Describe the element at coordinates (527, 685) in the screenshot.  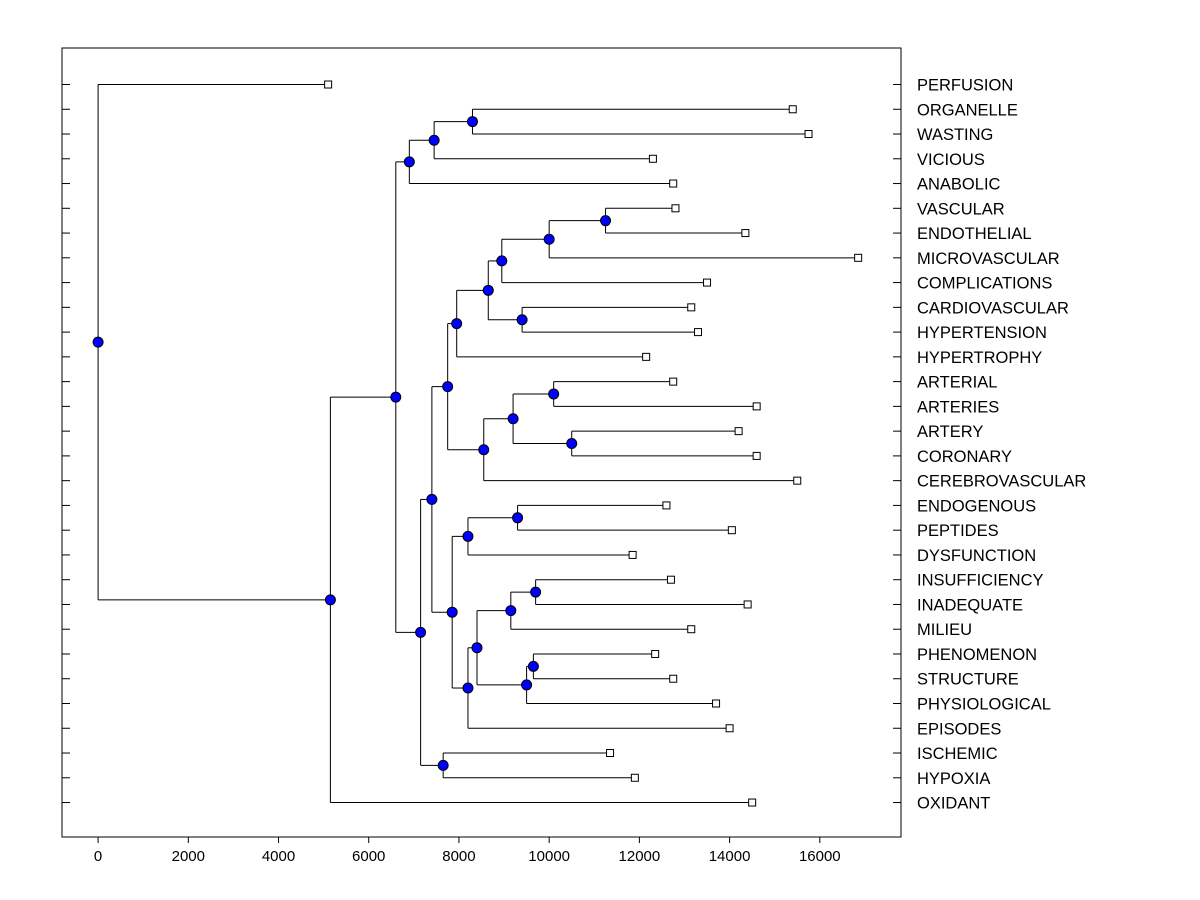
I see `merge-node-n20` at that location.